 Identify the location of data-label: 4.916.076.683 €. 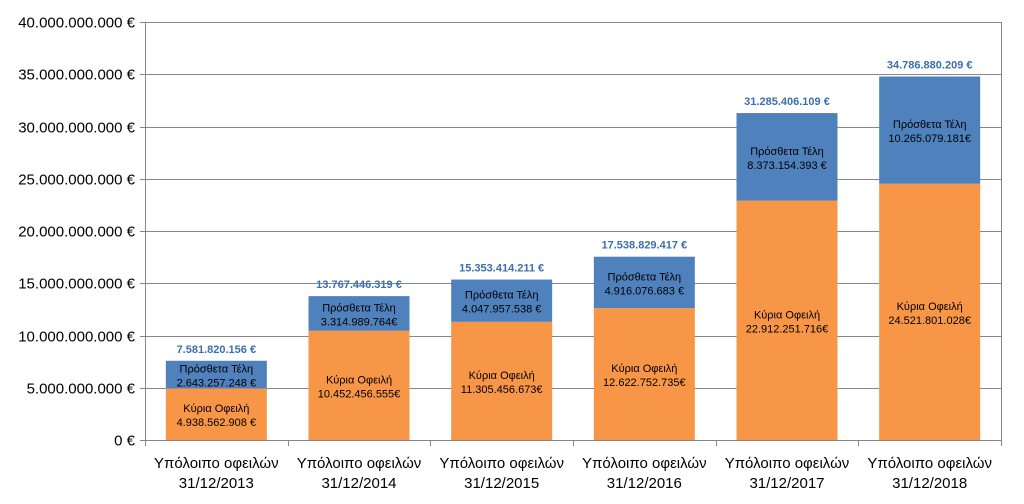
(645, 291).